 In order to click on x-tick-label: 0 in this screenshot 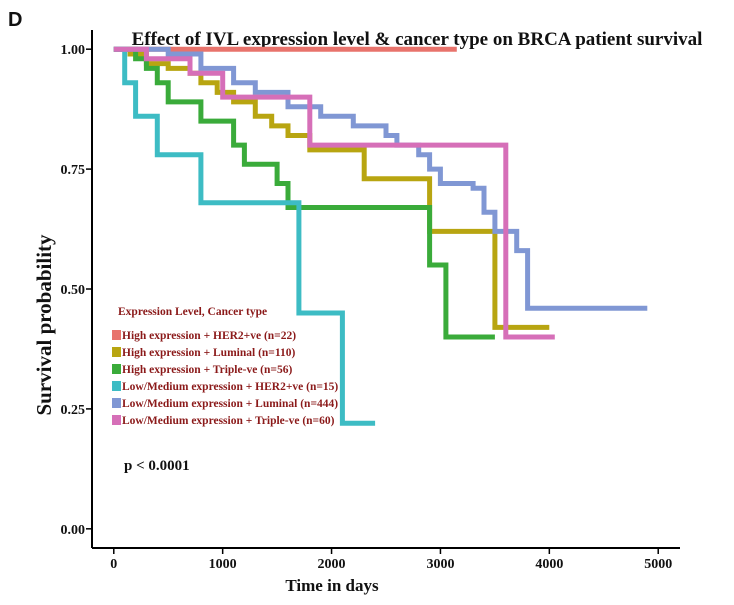, I will do `click(113, 564)`.